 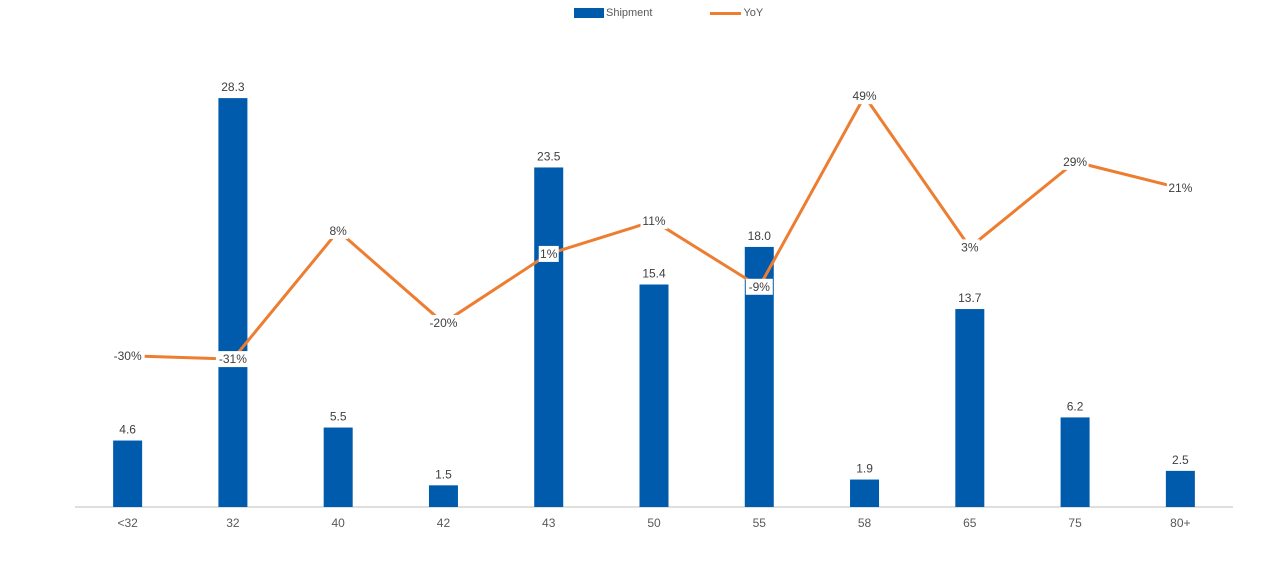 What do you see at coordinates (444, 523) in the screenshot?
I see `x-tick-label: 42` at bounding box center [444, 523].